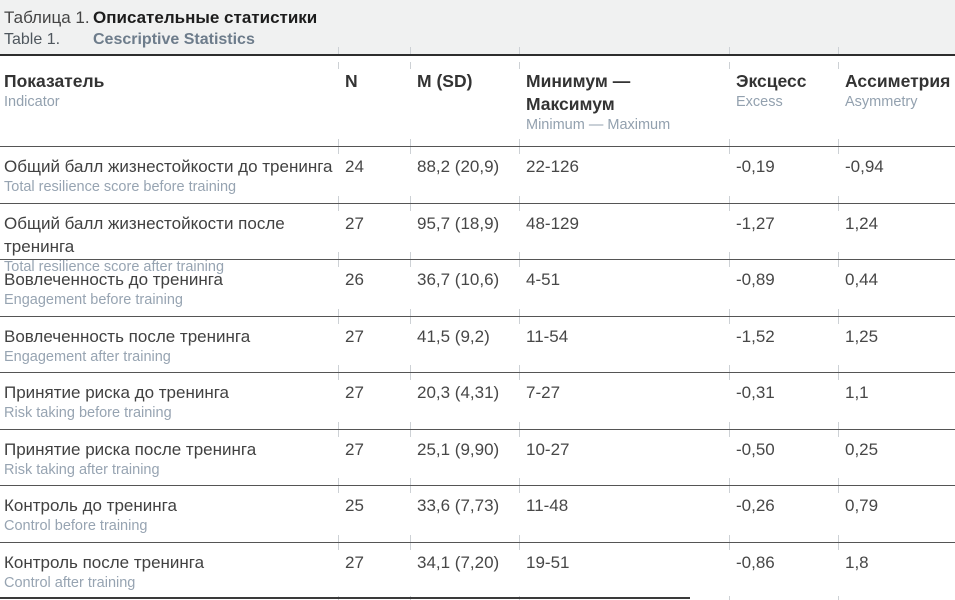 Image resolution: width=955 pixels, height=600 pixels. I want to click on indicator-ru: Контроль после тренинга, so click(104, 562).